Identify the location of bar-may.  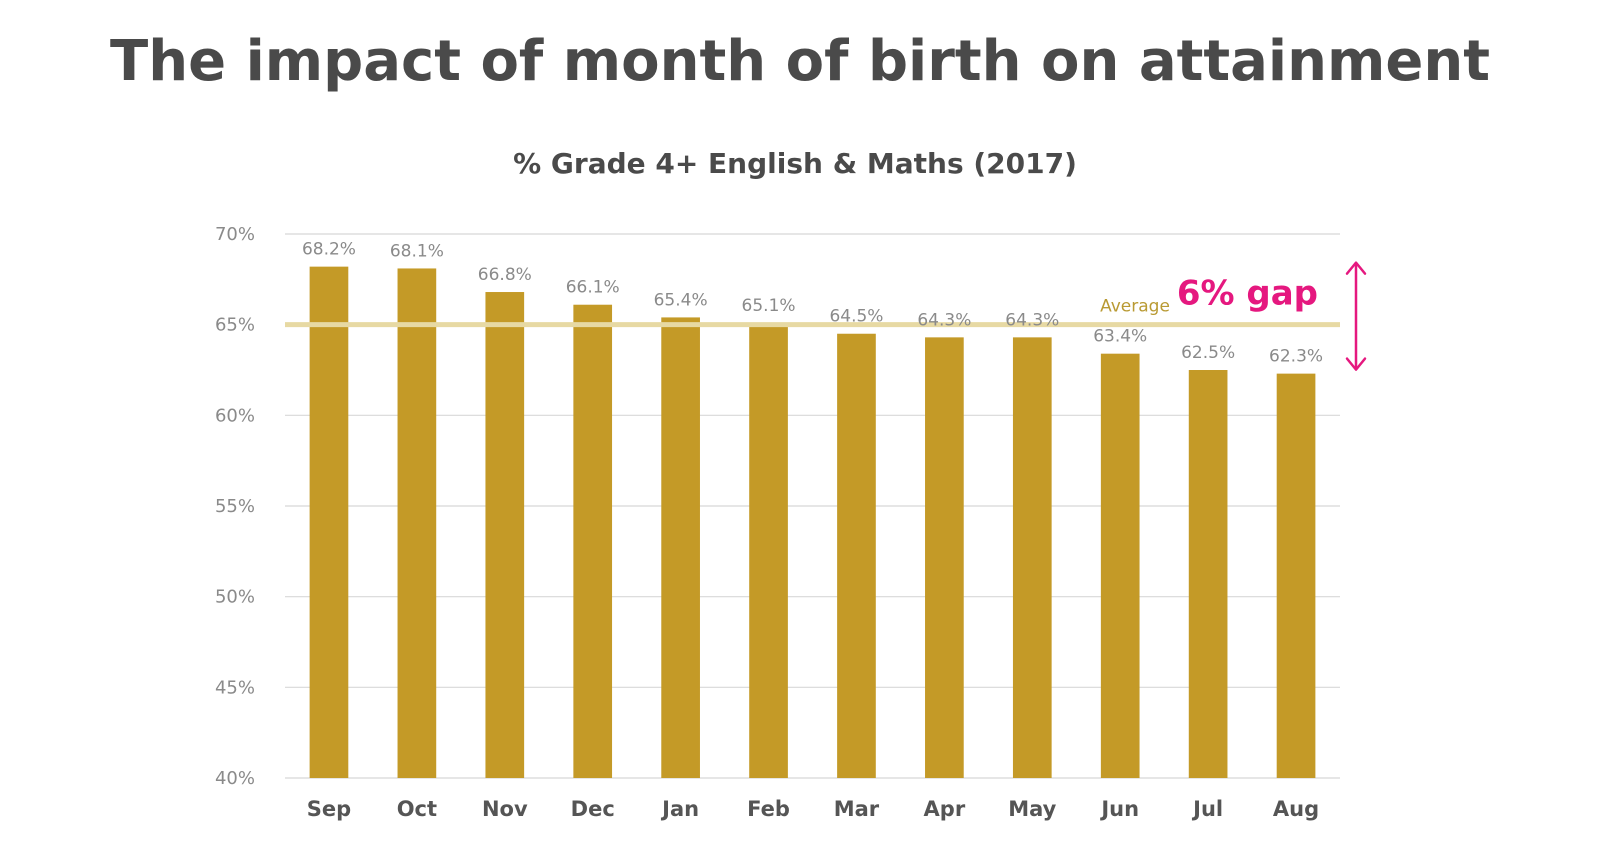
(1032, 557).